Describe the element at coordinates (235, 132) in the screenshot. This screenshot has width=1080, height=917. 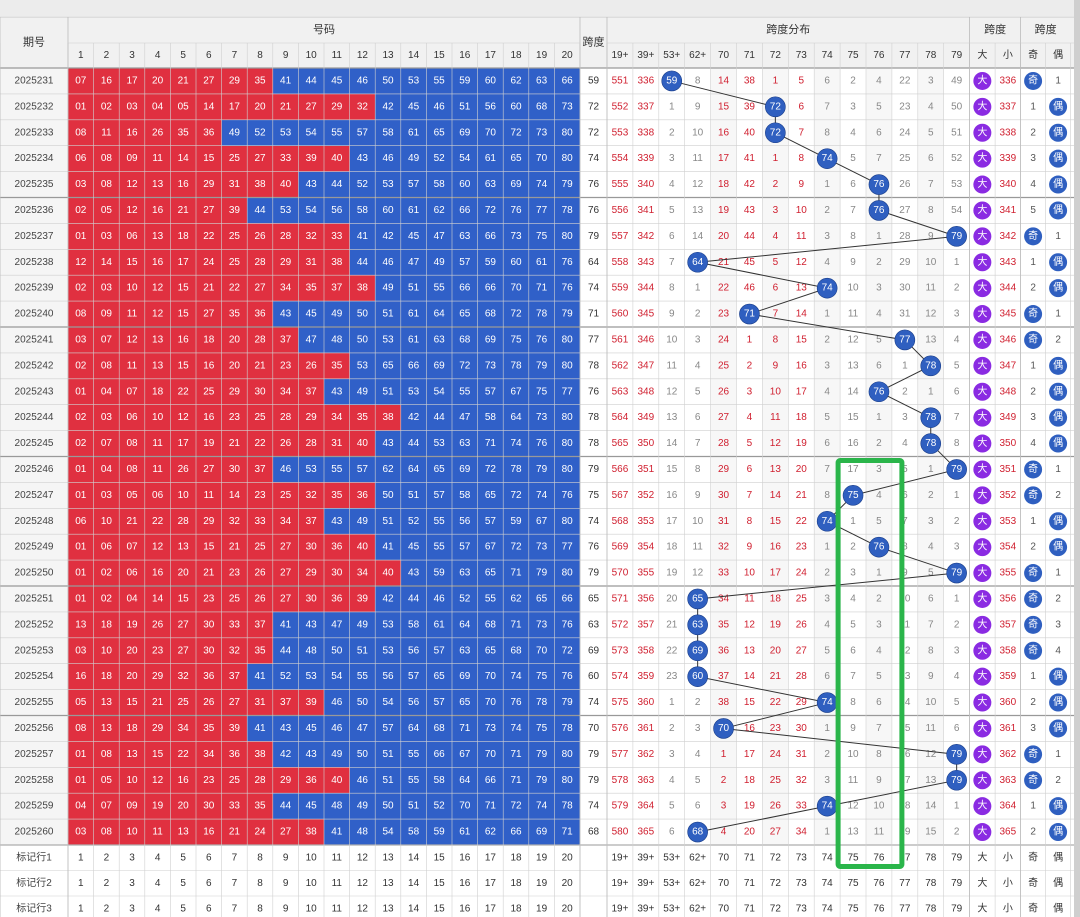
I see `drawn-number: 49` at that location.